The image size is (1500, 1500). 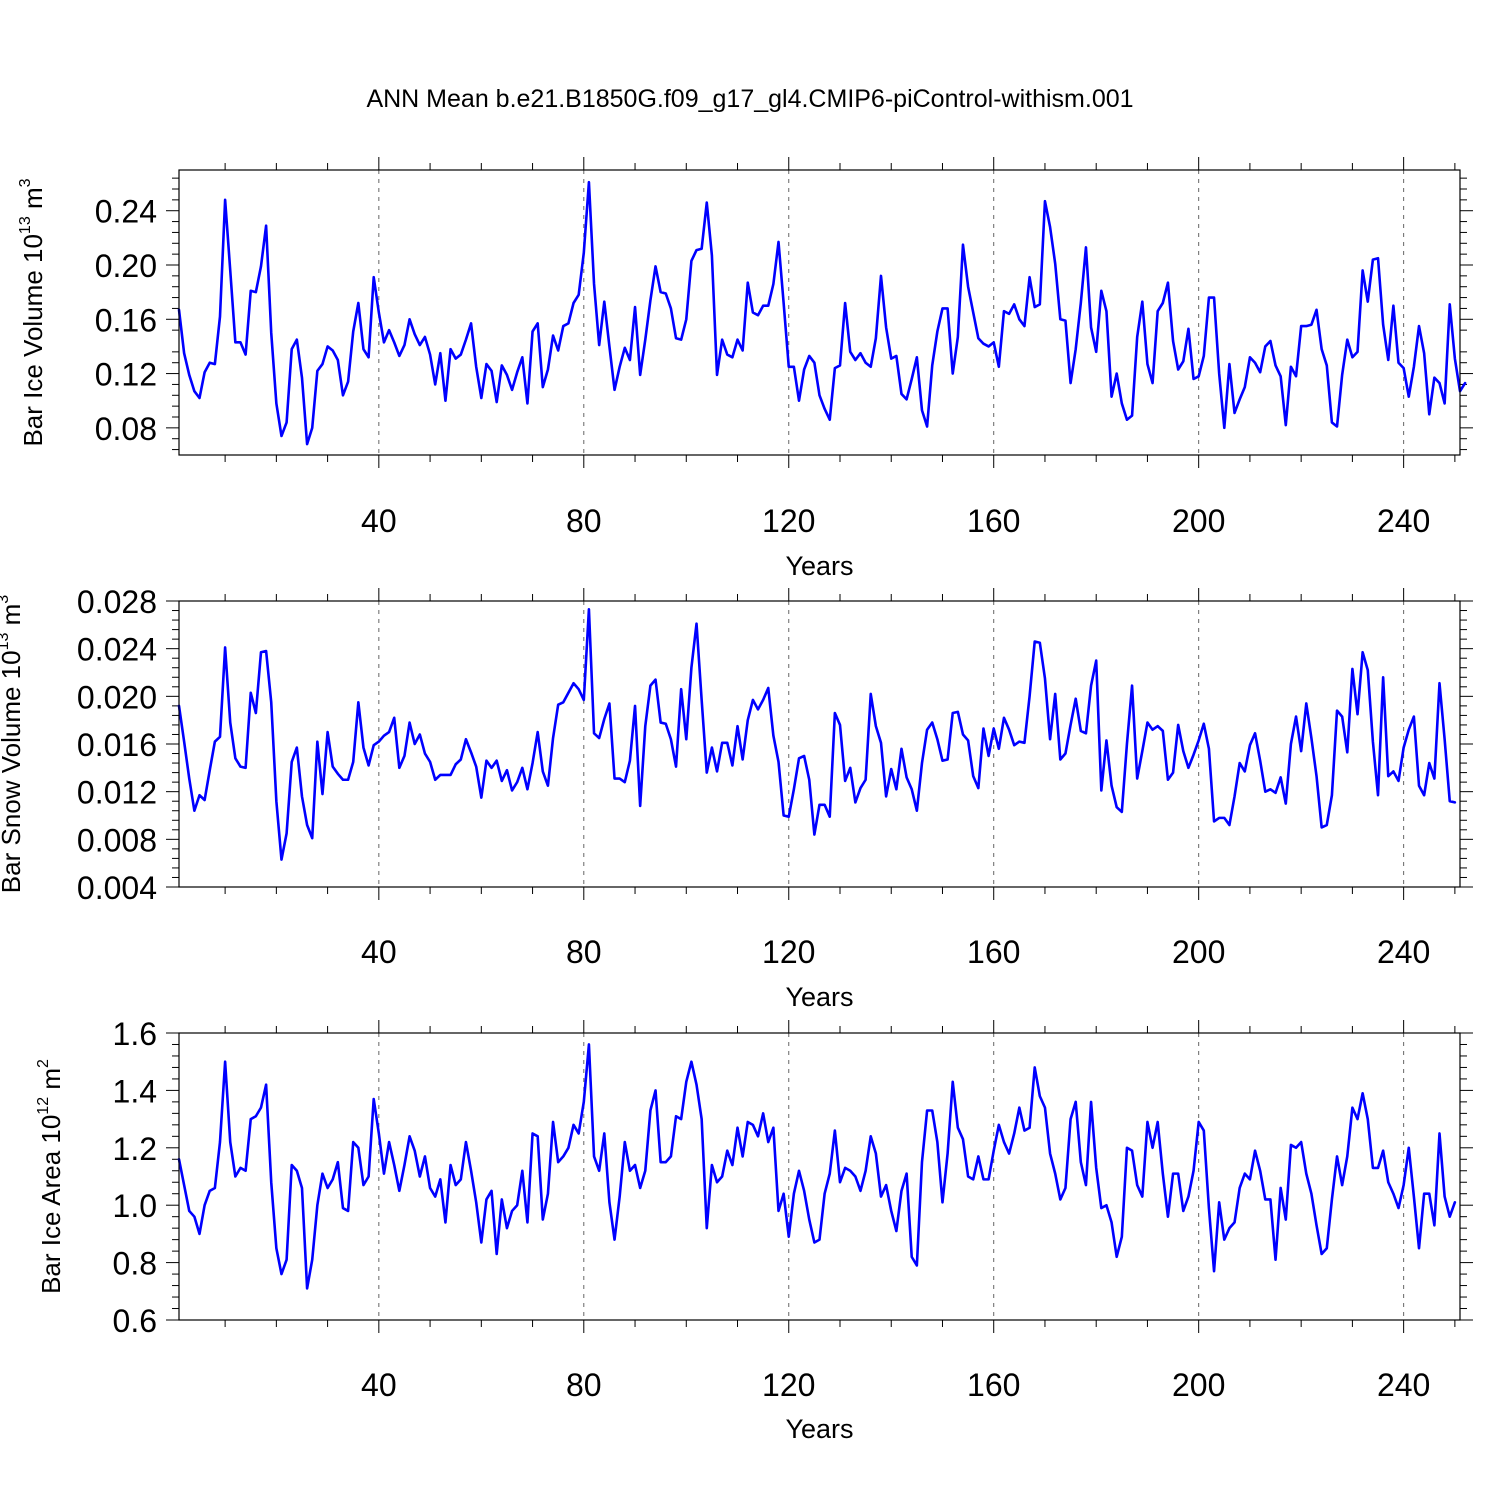 I want to click on ice-area-x-tick-label: 200, so click(x=1198, y=1385).